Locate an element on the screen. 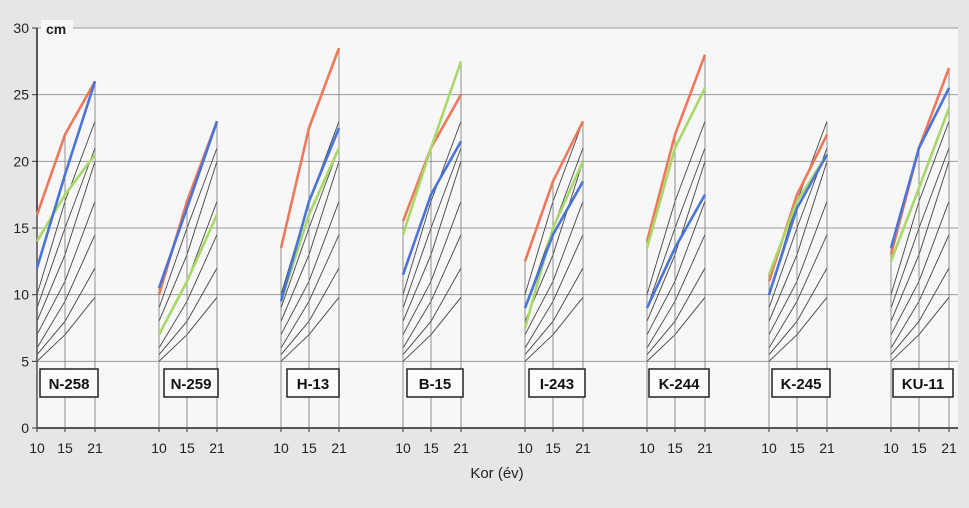  panel-label: K-245 is located at coordinates (801, 384).